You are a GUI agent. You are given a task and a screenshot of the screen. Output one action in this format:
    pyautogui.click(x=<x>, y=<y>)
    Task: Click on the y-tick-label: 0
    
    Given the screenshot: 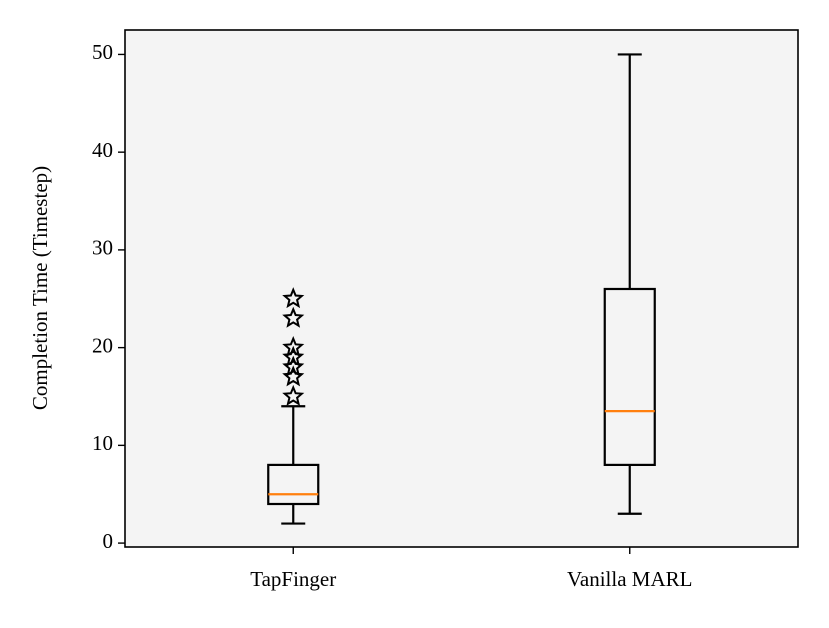 What is the action you would take?
    pyautogui.click(x=108, y=541)
    